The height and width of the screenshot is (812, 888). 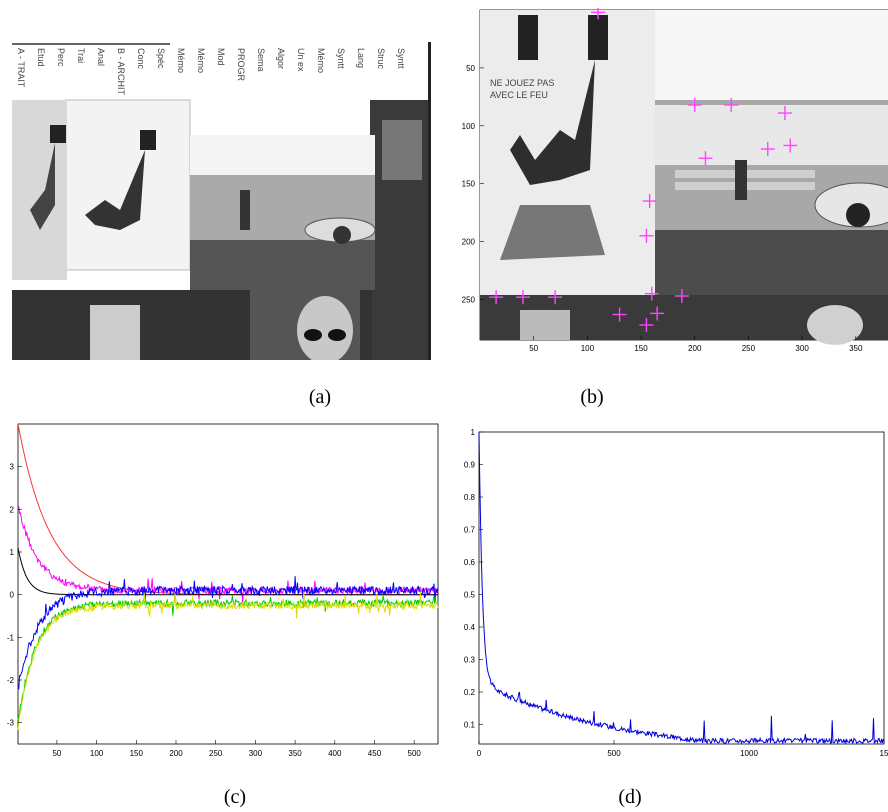 I want to click on x-tick-label: 150, so click(x=137, y=753).